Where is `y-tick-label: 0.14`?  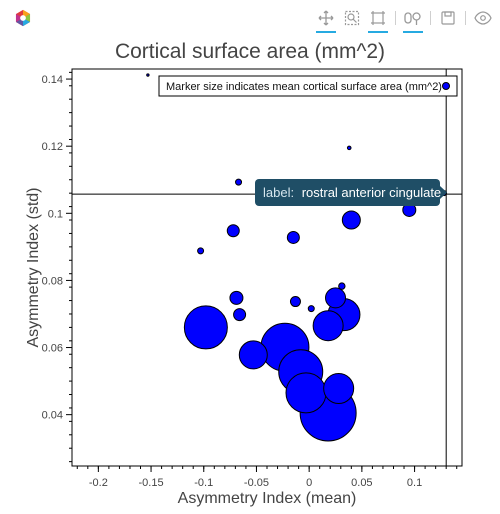 y-tick-label: 0.14 is located at coordinates (52, 80).